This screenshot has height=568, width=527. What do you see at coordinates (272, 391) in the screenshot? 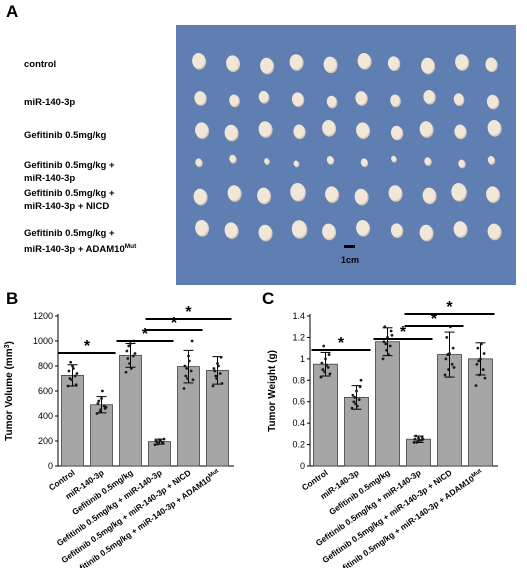
I see `y-axis-label: Tumor Weight (g)` at bounding box center [272, 391].